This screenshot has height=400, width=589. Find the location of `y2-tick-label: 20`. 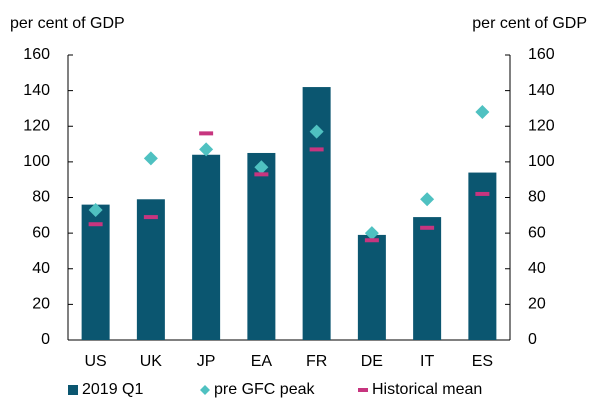

y2-tick-label: 20 is located at coordinates (537, 304).